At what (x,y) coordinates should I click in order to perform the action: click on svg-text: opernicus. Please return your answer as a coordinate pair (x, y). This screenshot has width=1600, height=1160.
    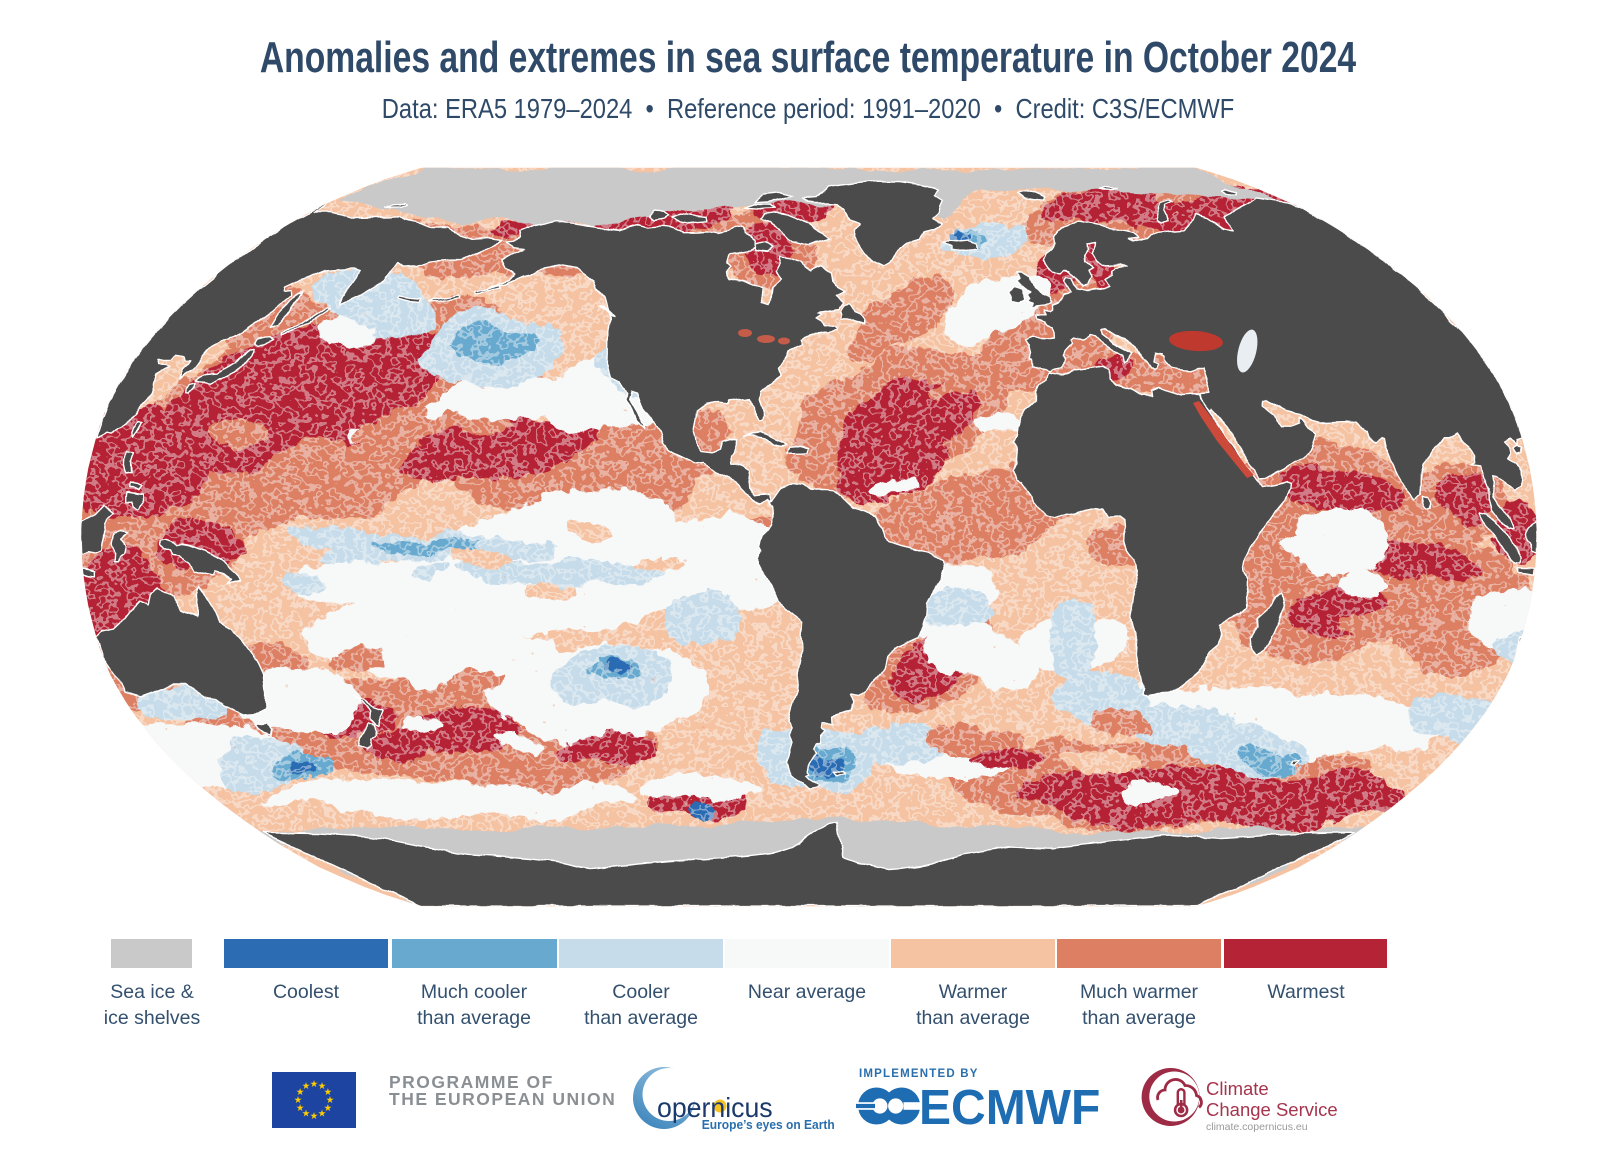
    Looking at the image, I should click on (715, 1107).